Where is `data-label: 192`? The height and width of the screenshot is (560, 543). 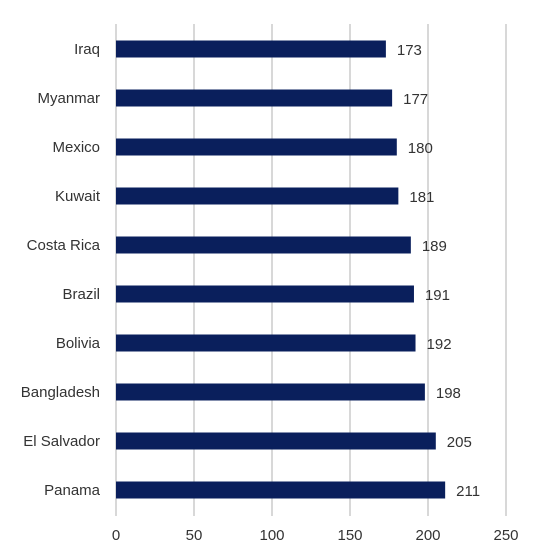
data-label: 192 is located at coordinates (439, 344).